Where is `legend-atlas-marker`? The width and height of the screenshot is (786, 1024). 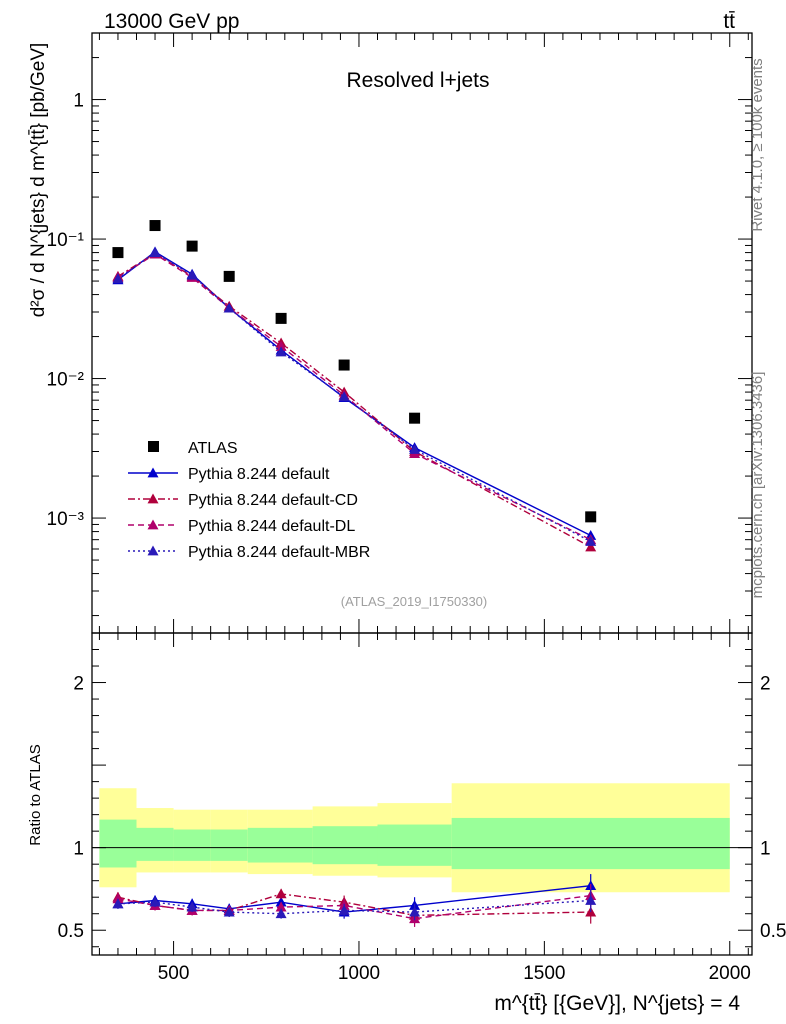
legend-atlas-marker is located at coordinates (153, 446).